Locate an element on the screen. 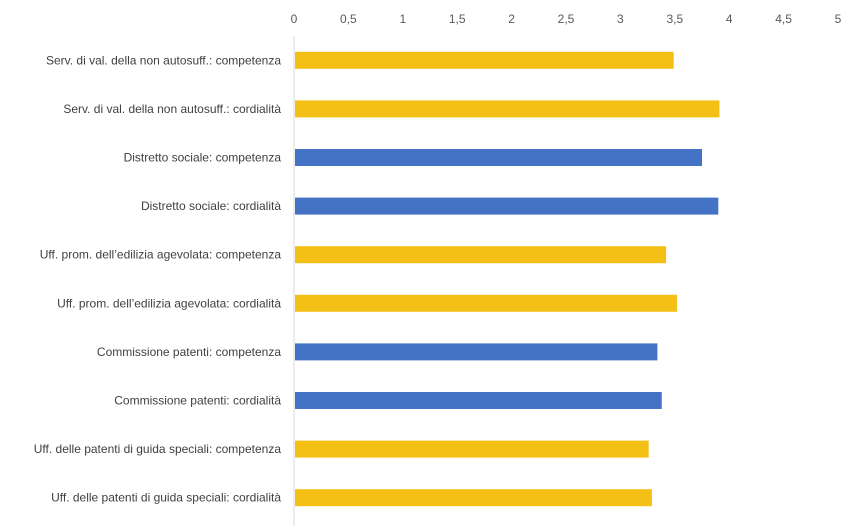 The image size is (841, 530). x-tick-label: 1,5 is located at coordinates (457, 19).